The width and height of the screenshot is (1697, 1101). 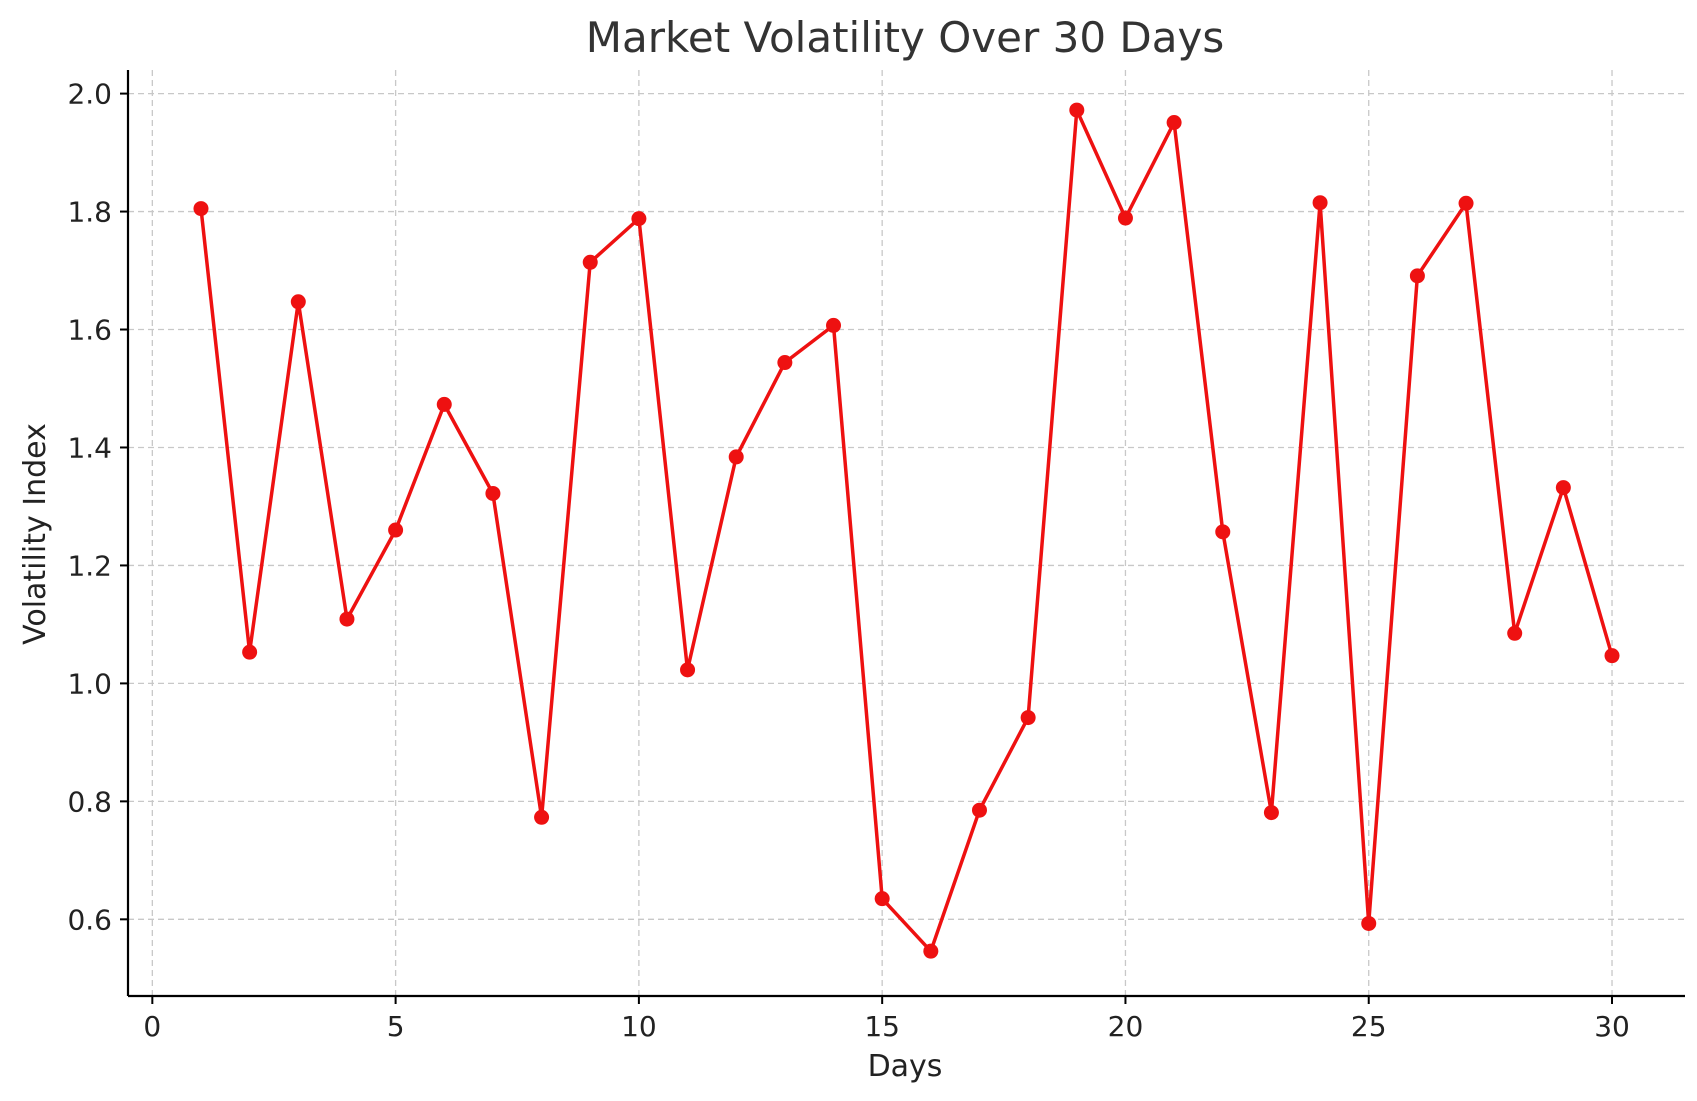 I want to click on y-tick-label: 0.8, so click(x=89, y=801).